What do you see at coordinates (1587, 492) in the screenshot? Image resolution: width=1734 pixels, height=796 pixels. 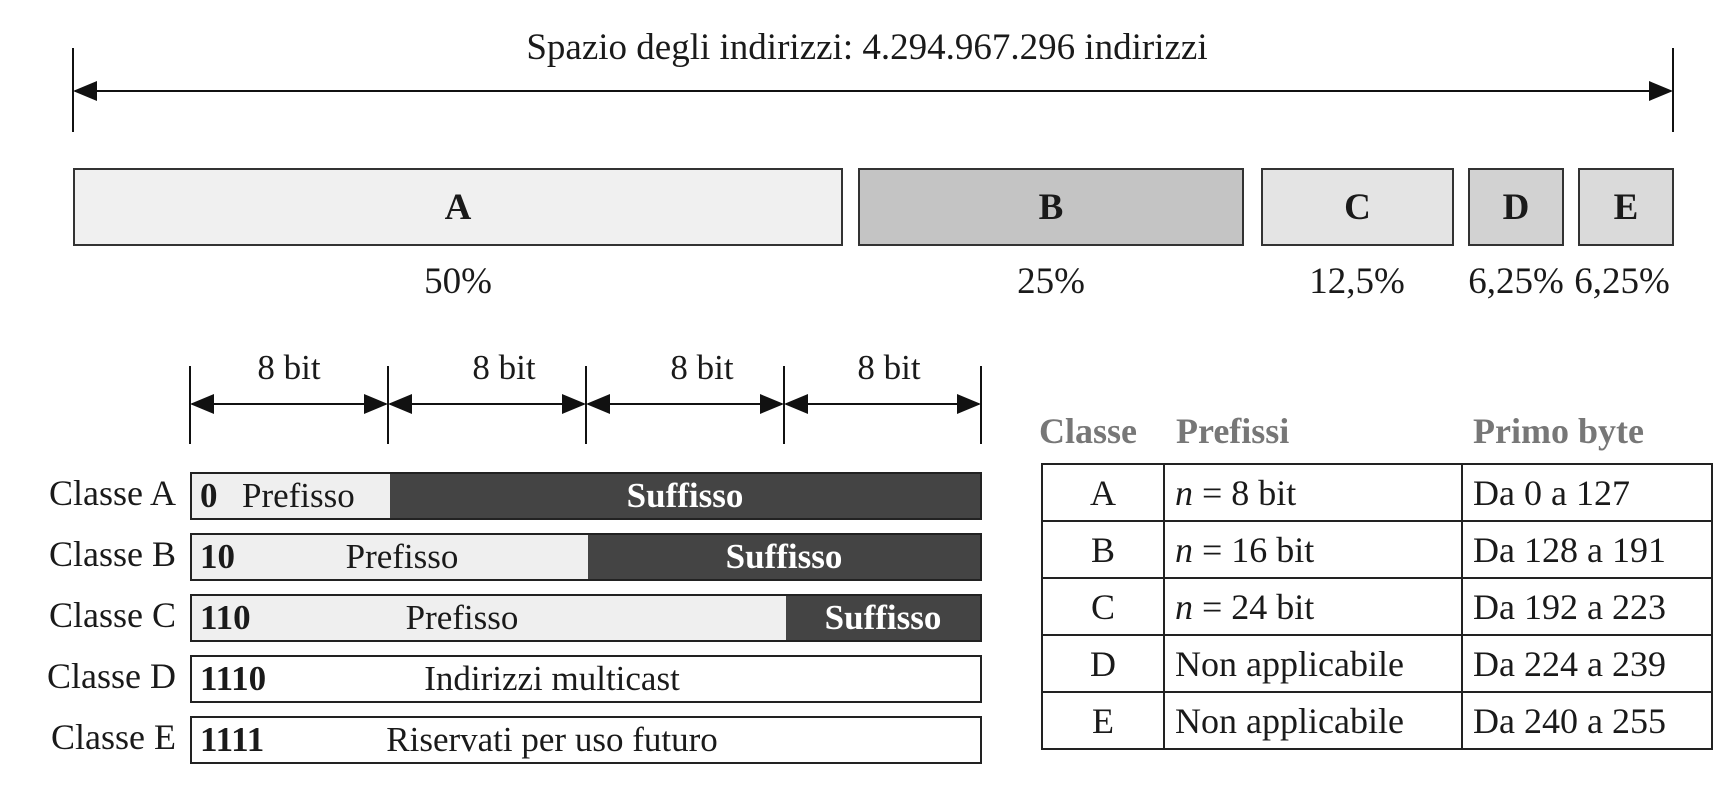 I see `table-cell-primo-byte: Da 0 a 127` at bounding box center [1587, 492].